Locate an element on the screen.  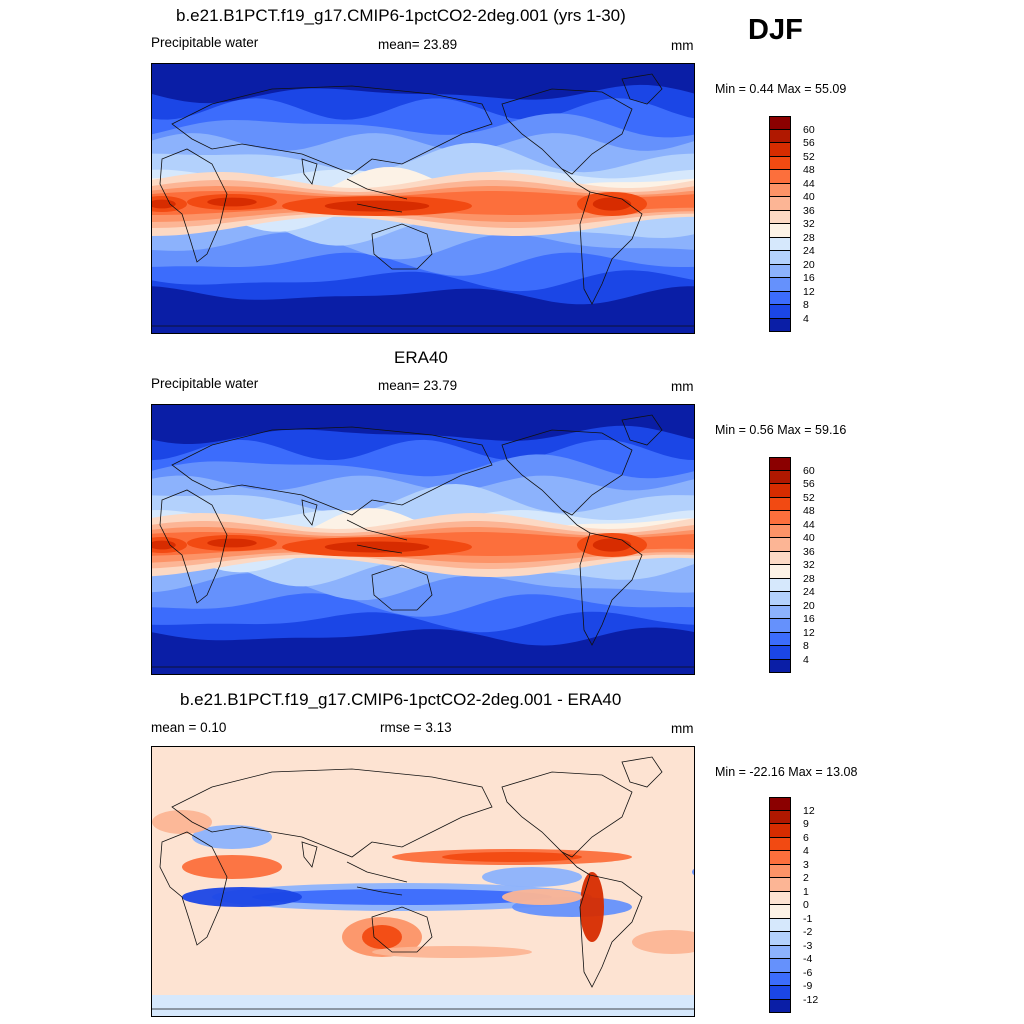
panel2-colorbar-tick-label: 12 is located at coordinates (809, 632).